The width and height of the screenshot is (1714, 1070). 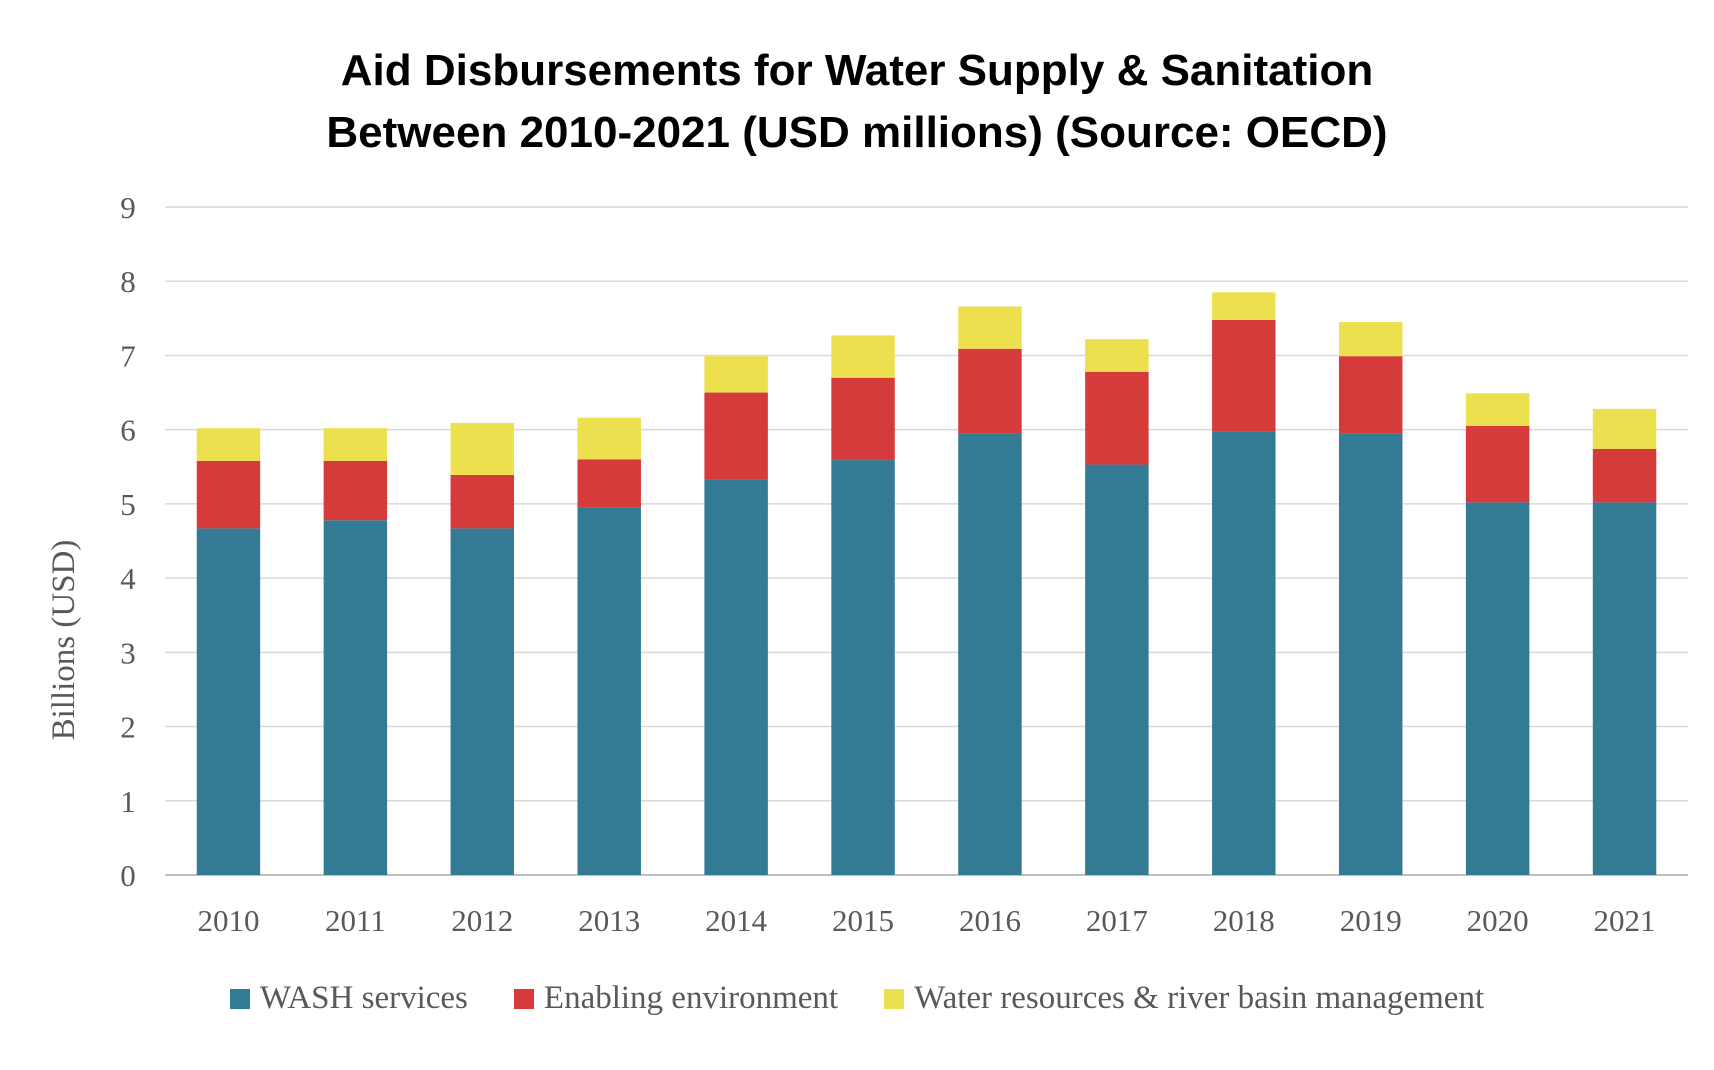 What do you see at coordinates (1244, 375) in the screenshot?
I see `bar-enabling-environment-2018` at bounding box center [1244, 375].